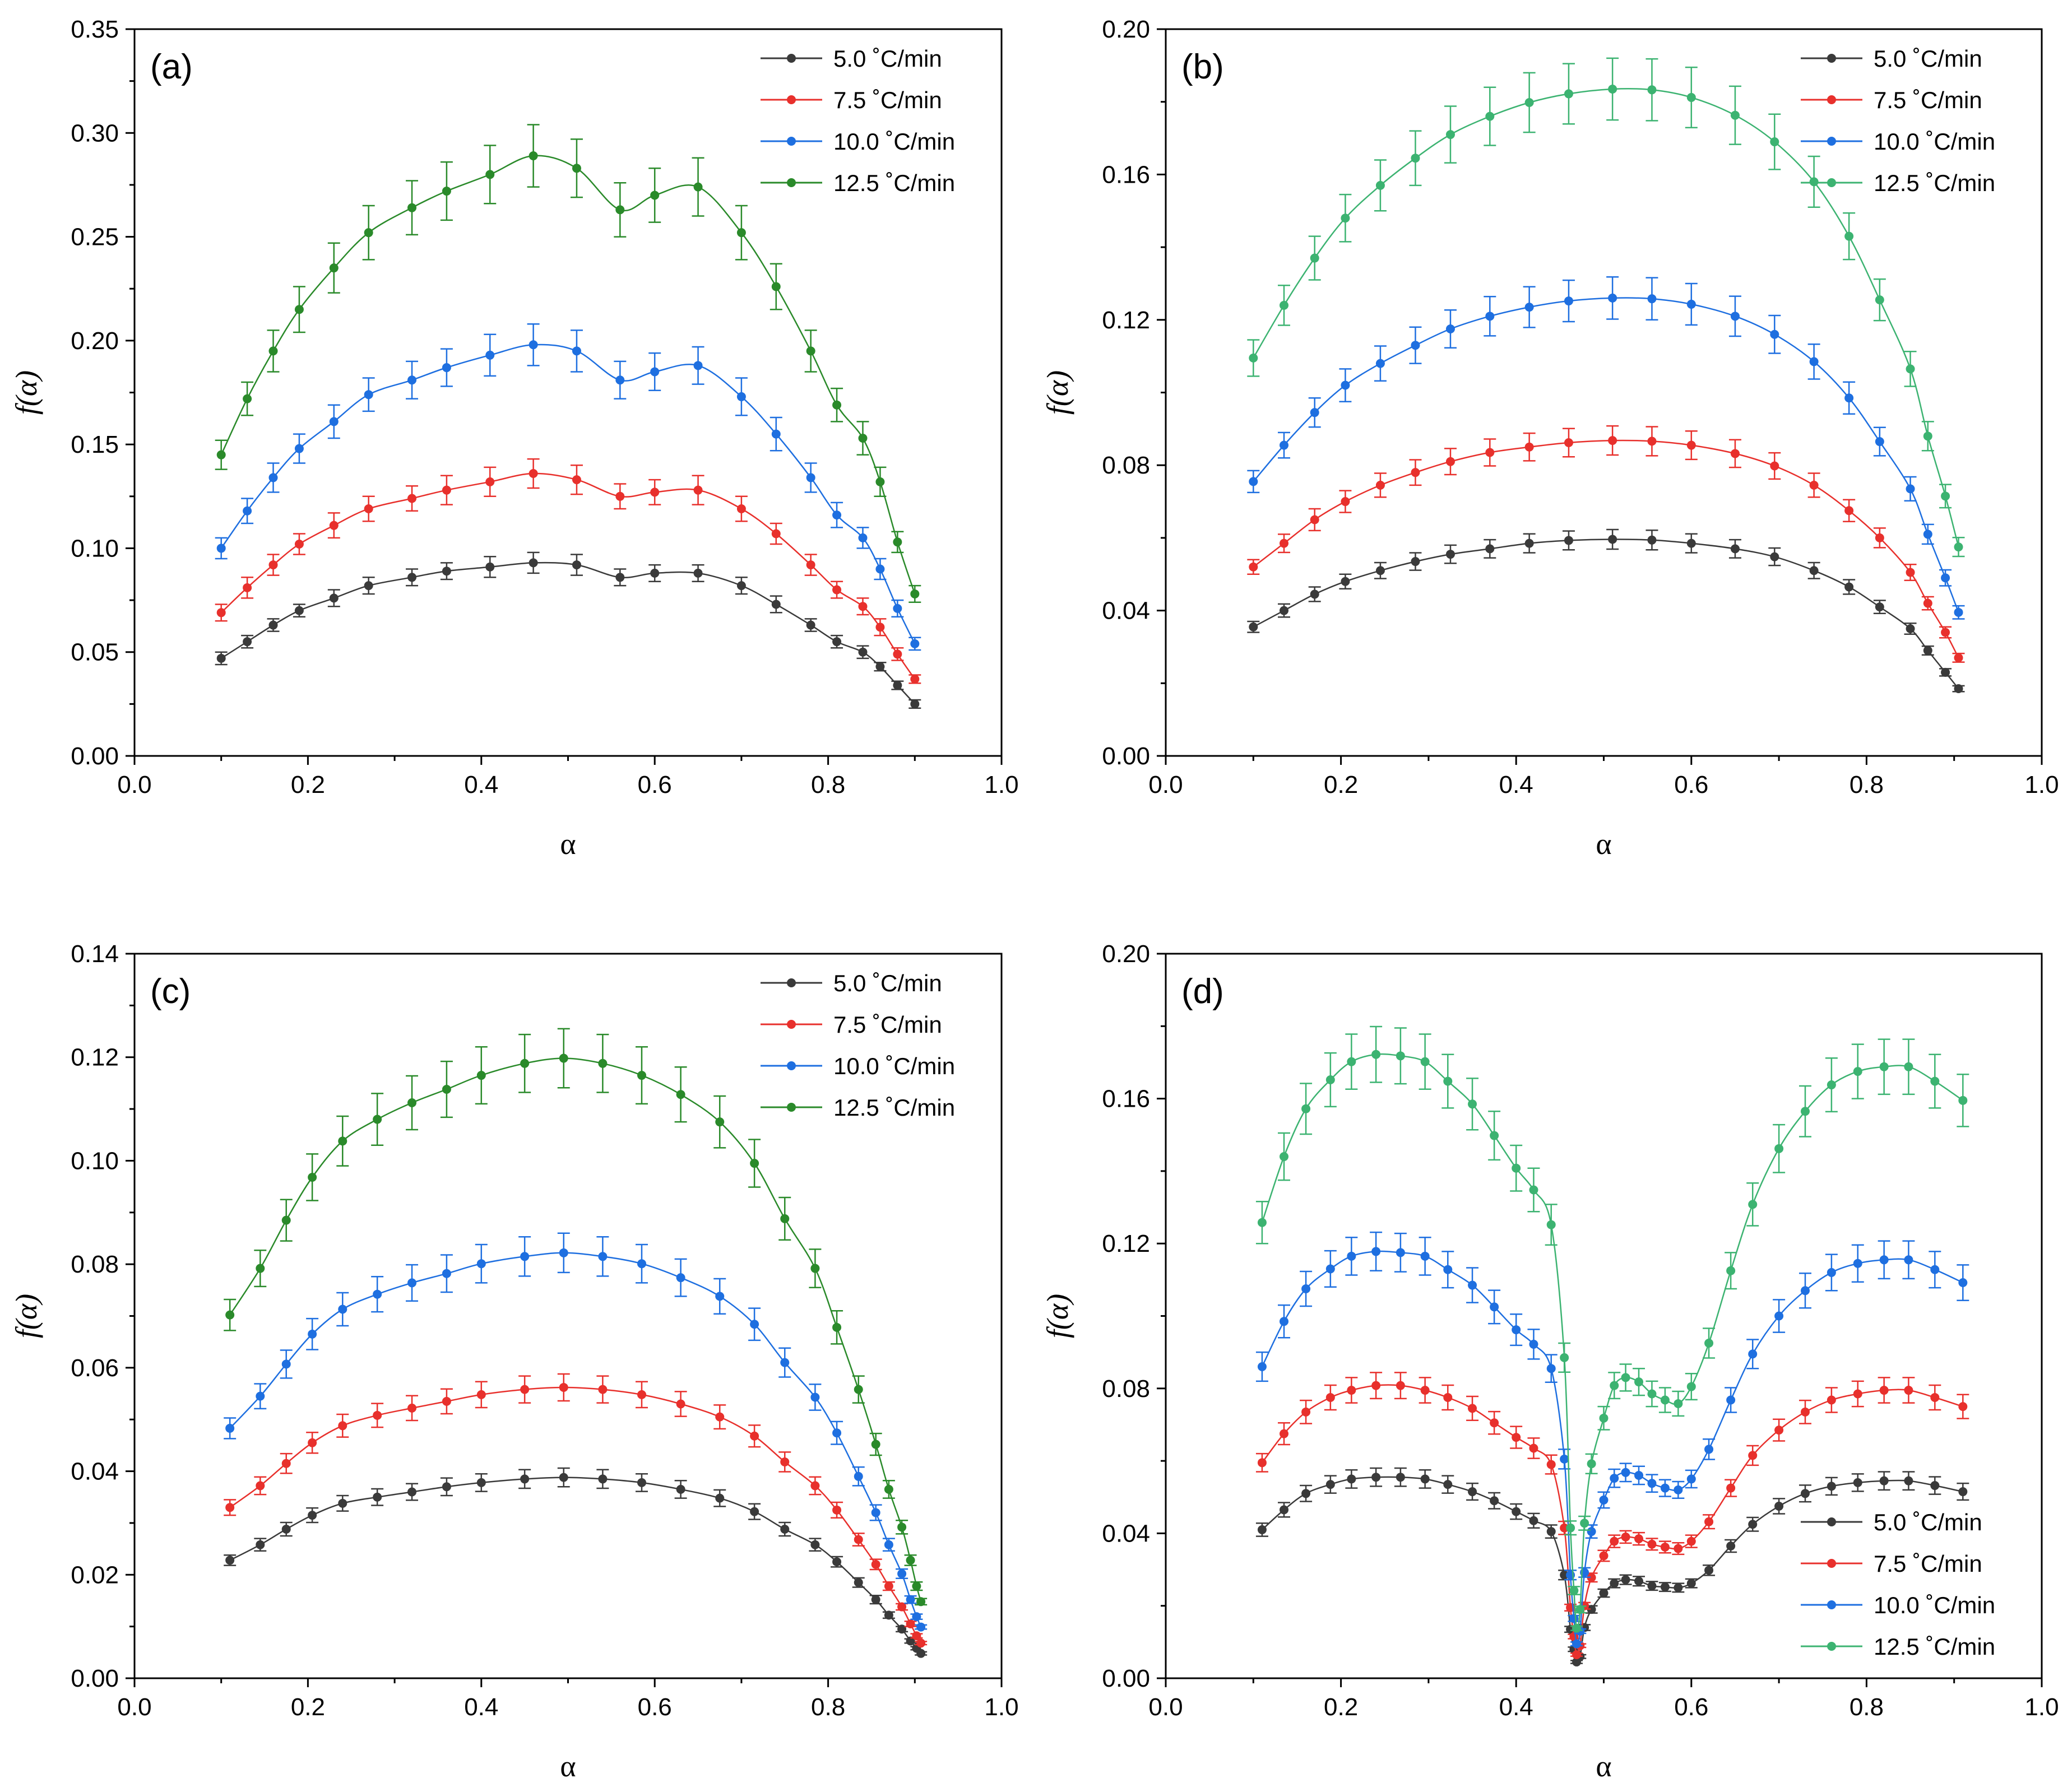  Describe the element at coordinates (170, 991) in the screenshot. I see `panel-label: (c)` at that location.